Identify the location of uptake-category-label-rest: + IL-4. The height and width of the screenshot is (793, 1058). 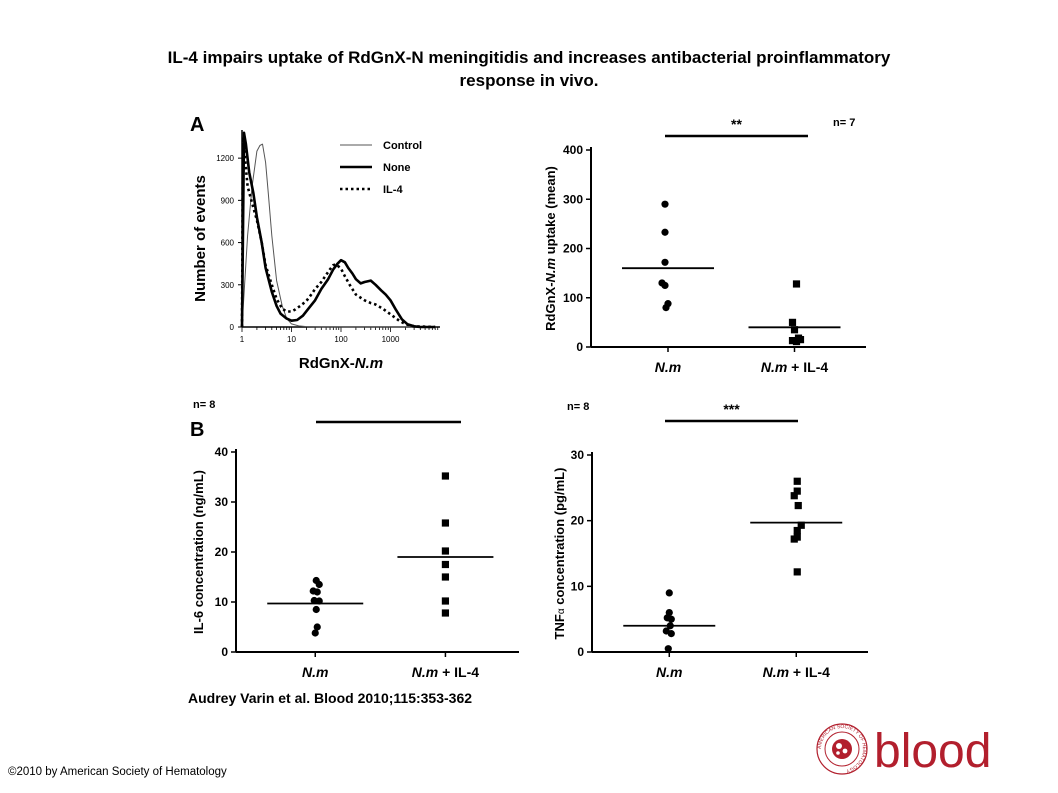
(807, 367).